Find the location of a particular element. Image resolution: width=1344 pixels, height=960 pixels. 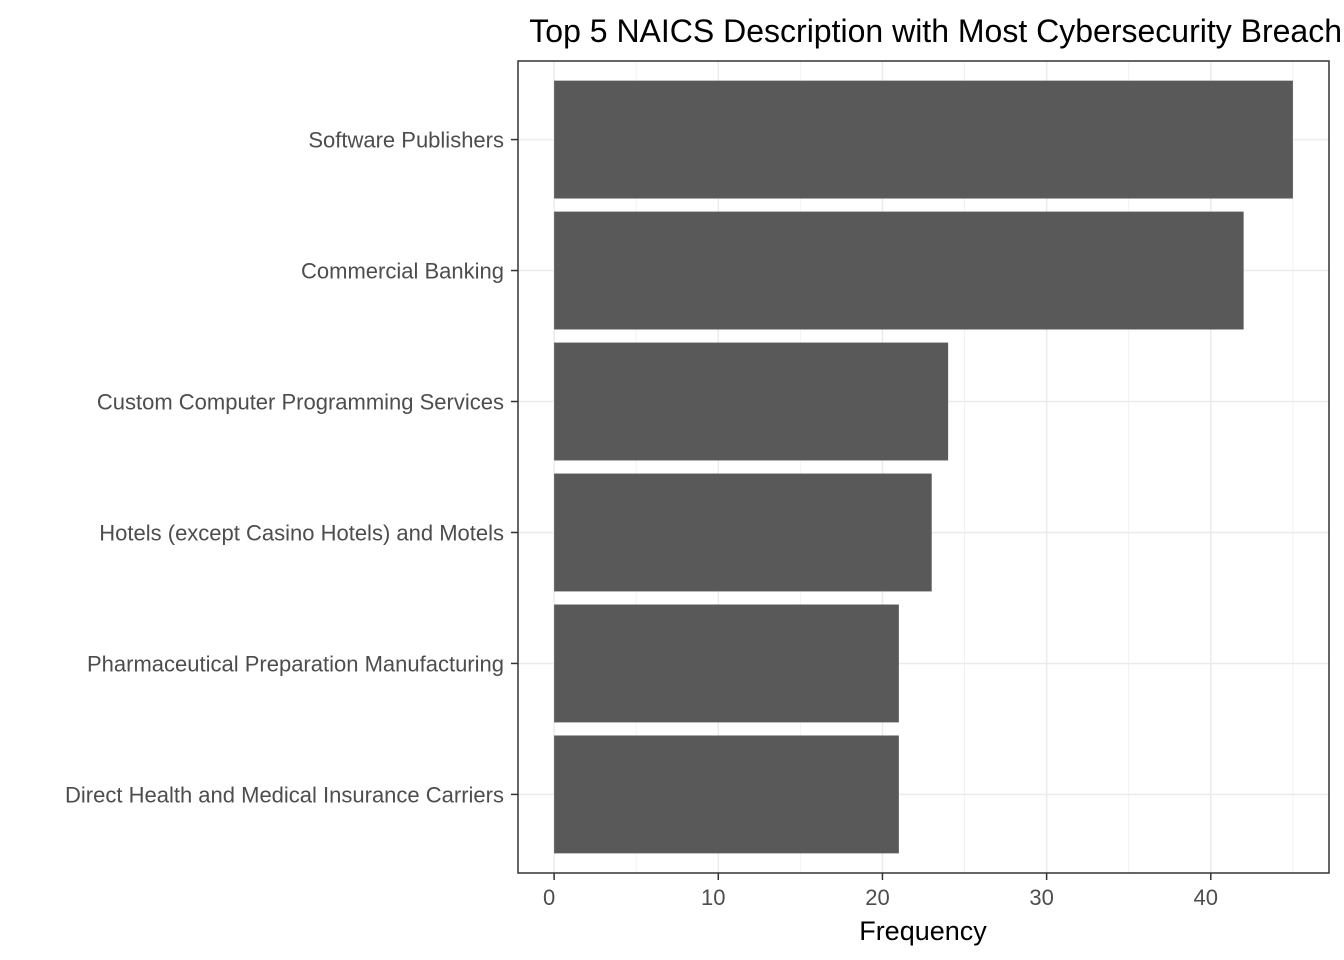

x-tick-label: 0 is located at coordinates (549, 897).